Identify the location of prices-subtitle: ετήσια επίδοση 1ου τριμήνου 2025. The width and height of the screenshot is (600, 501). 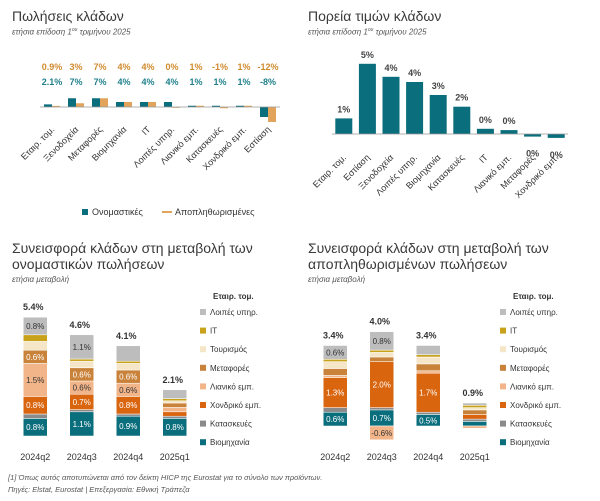
(367, 32).